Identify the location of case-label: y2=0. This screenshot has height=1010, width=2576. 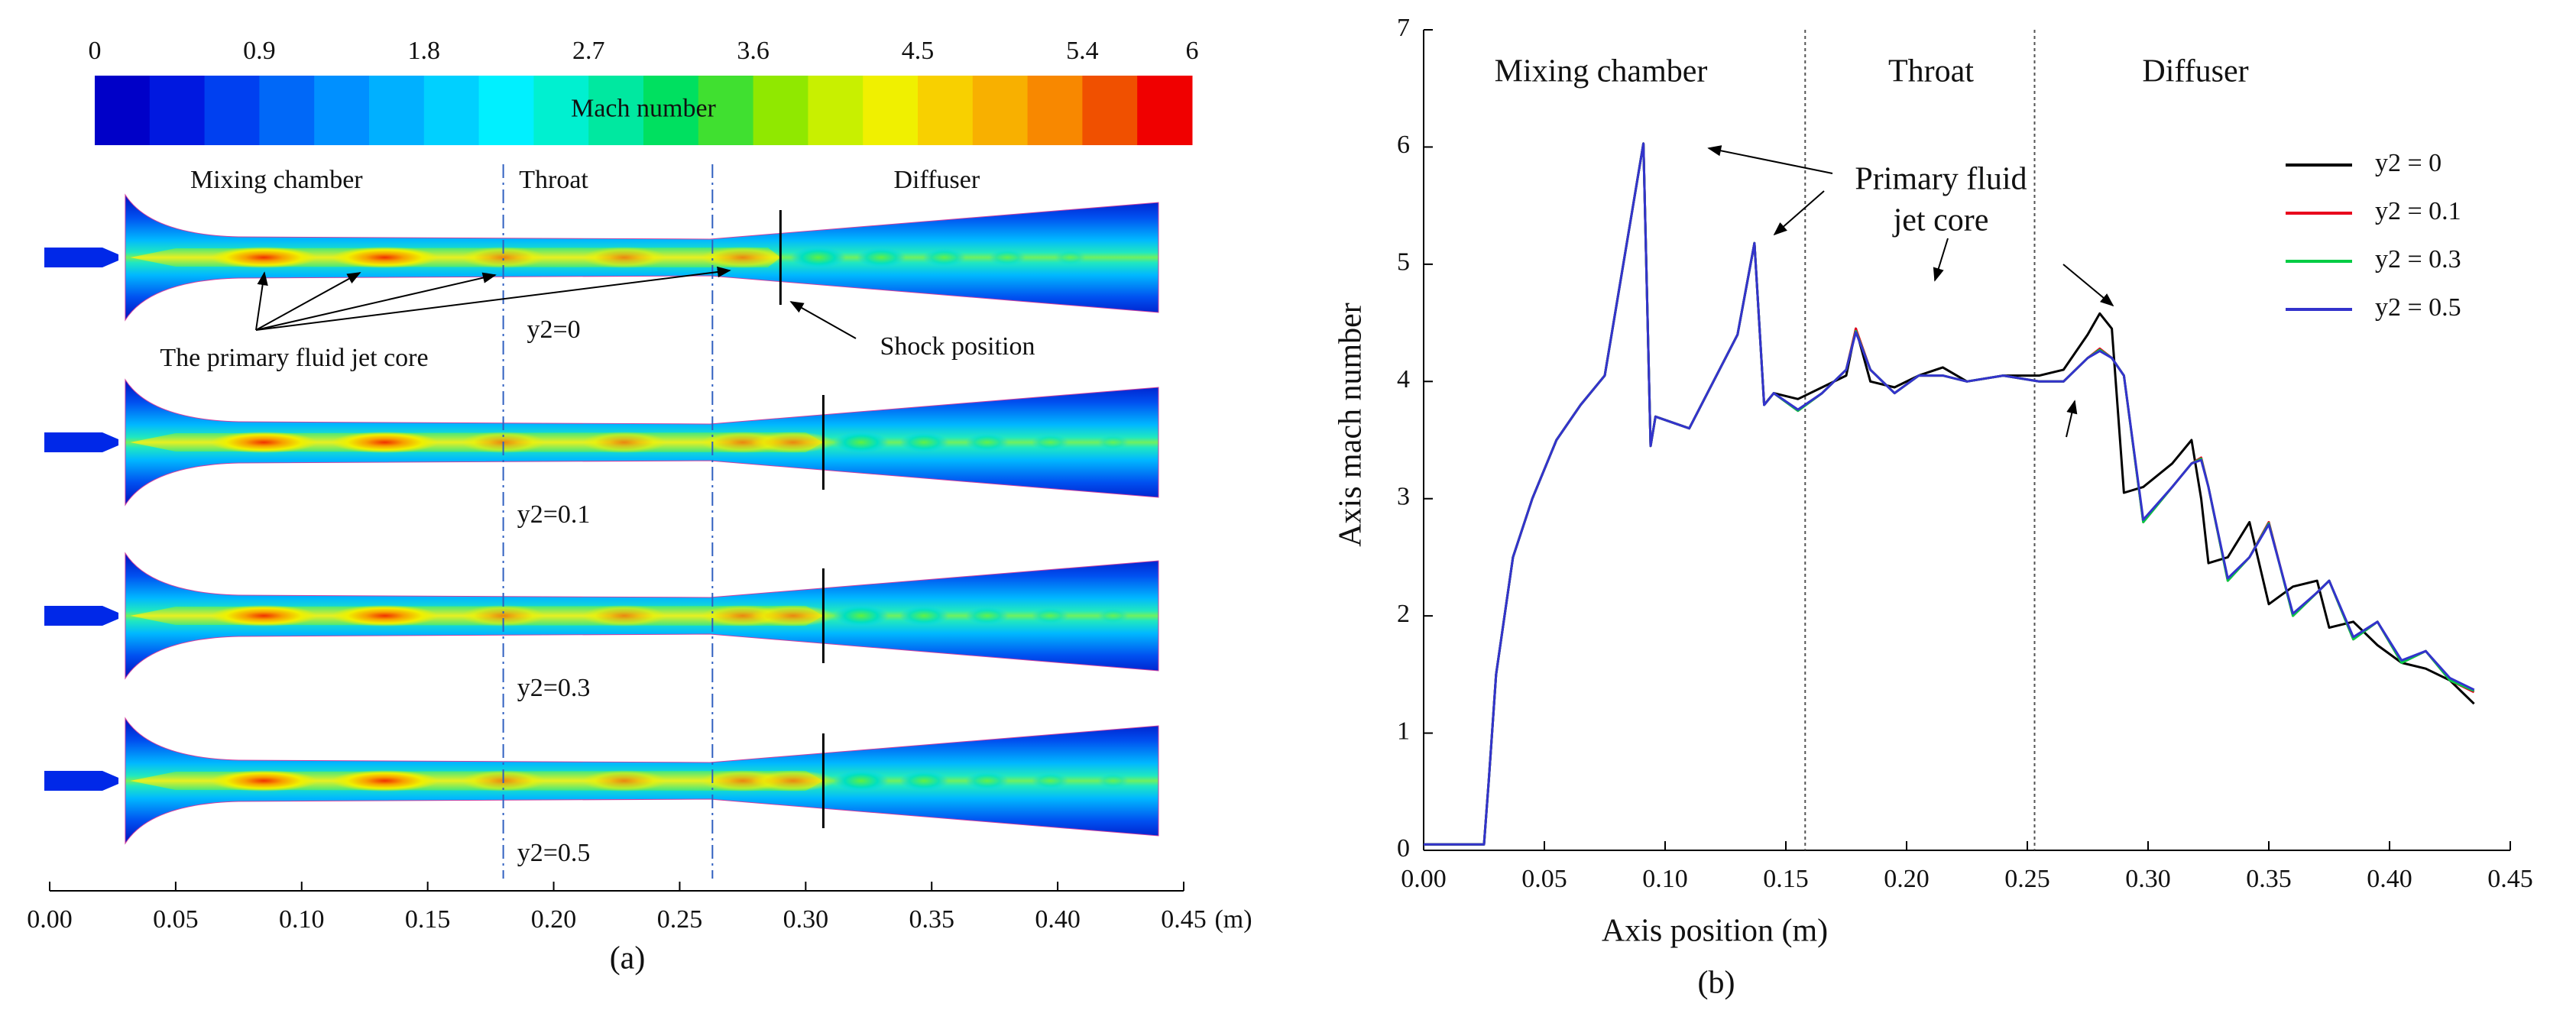
(553, 330).